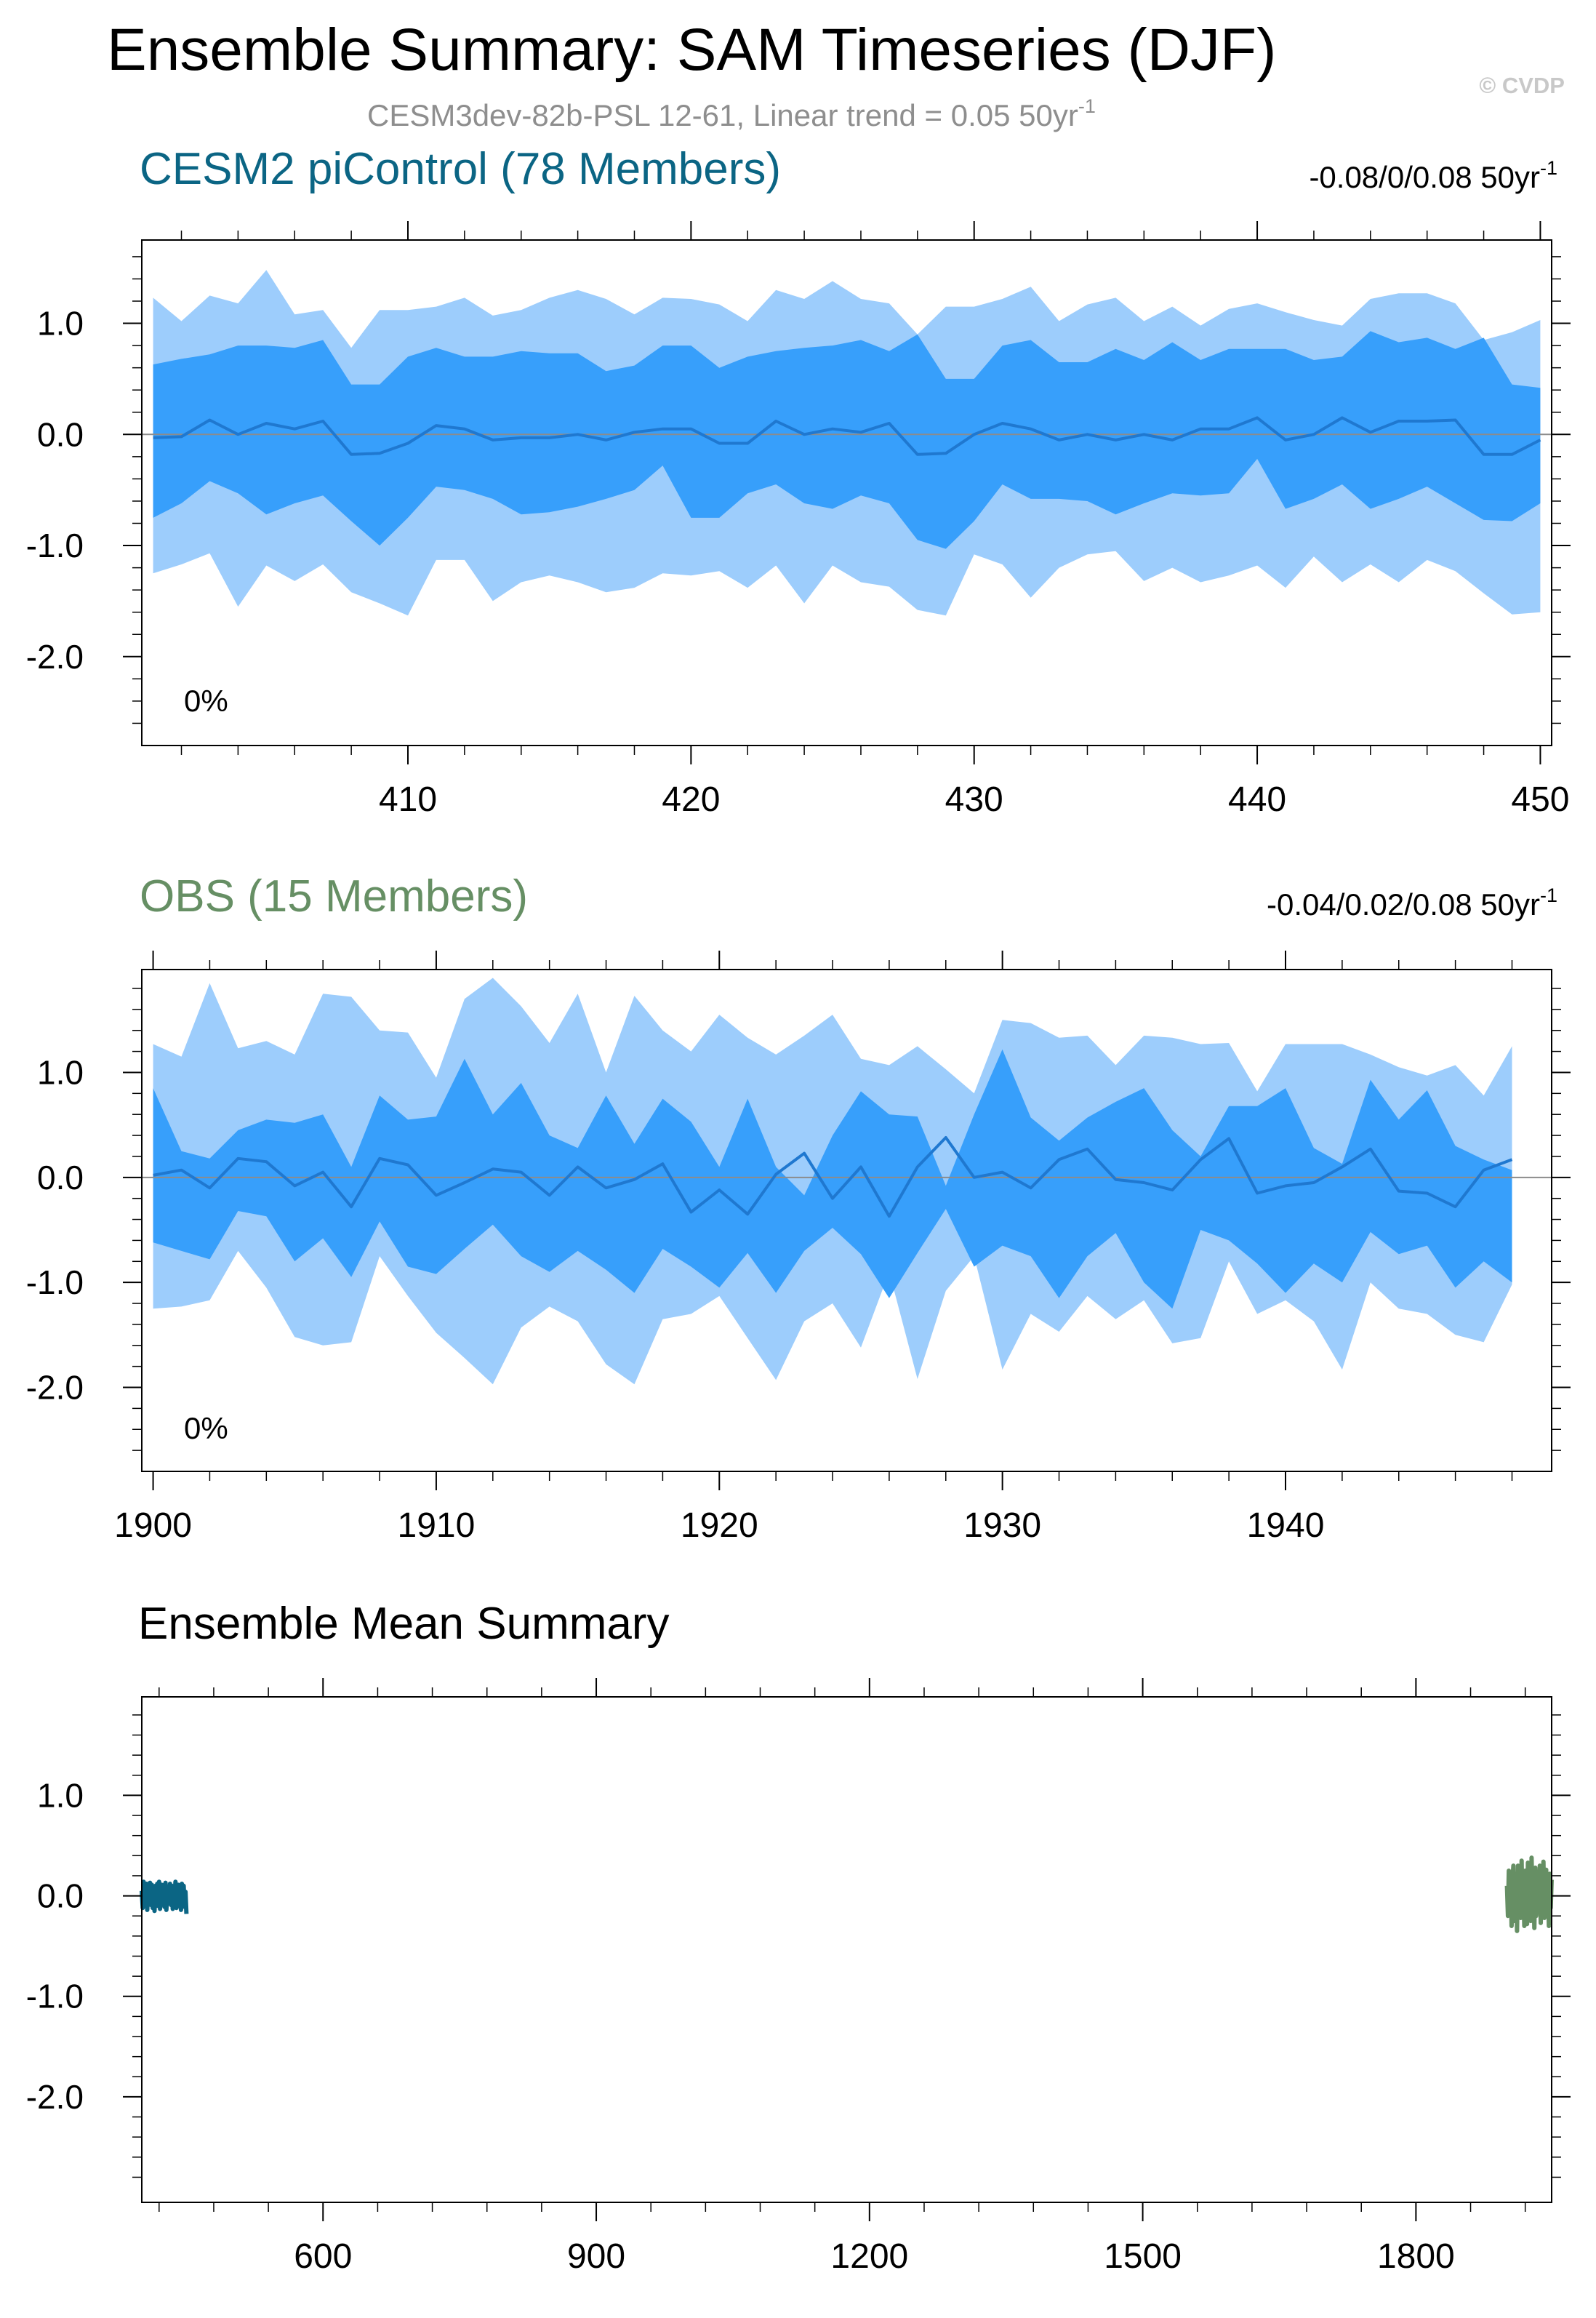  I want to click on obs-xtick-label: 1910, so click(437, 1525).